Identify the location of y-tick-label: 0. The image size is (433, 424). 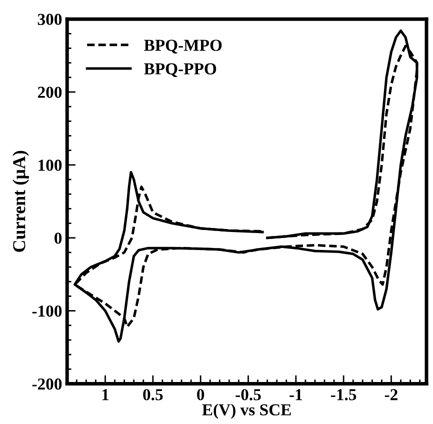
(58, 238).